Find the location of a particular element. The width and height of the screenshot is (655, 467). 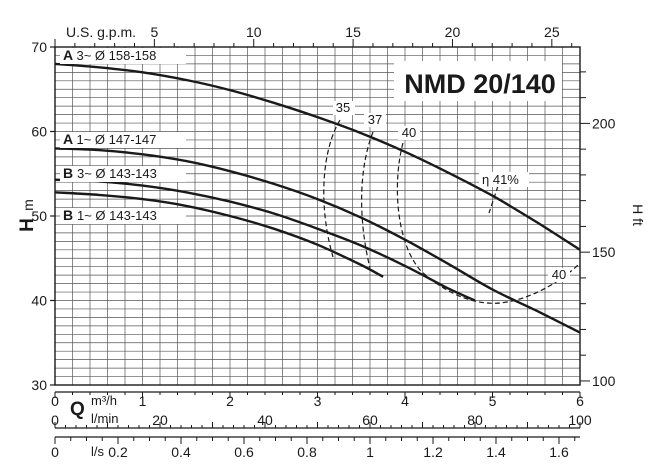

curve-label: A 1~ Ø 147-147 is located at coordinates (109, 139).